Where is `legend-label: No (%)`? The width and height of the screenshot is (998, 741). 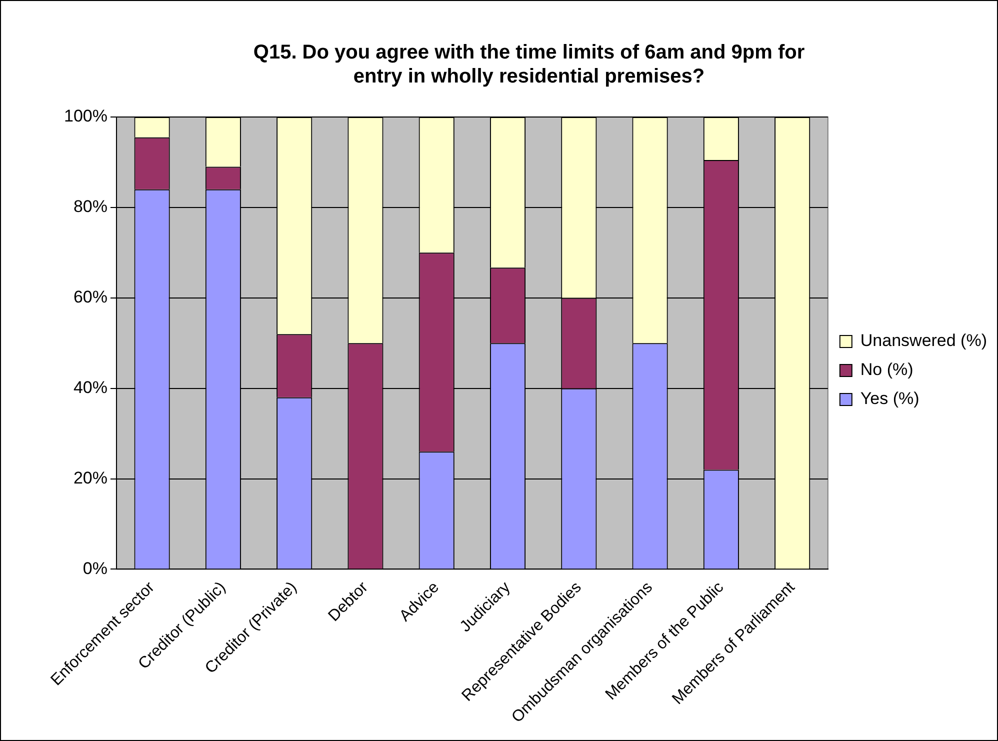
legend-label: No (%) is located at coordinates (887, 370).